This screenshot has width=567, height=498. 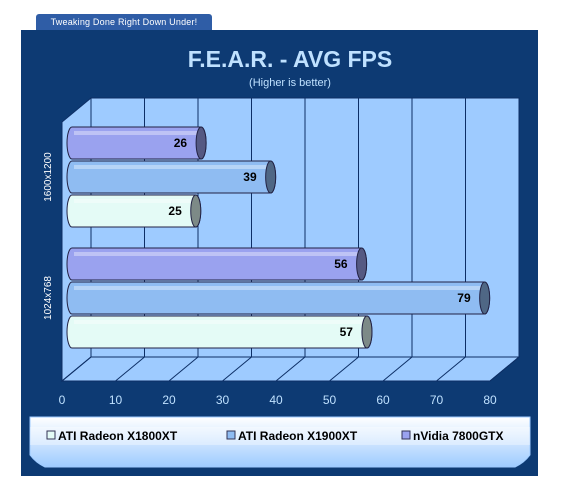 What do you see at coordinates (134, 211) in the screenshot?
I see `bar: 25` at bounding box center [134, 211].